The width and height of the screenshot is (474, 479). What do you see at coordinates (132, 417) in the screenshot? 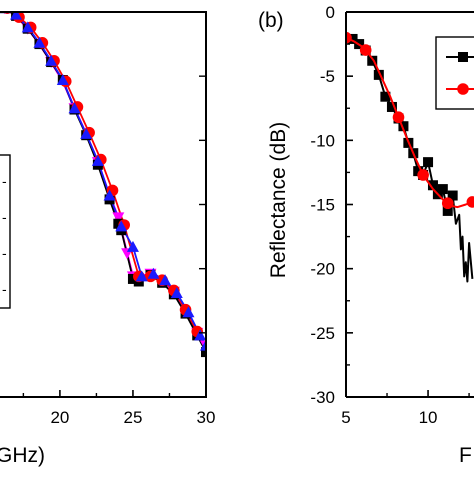
I see `left-x-tick-label: 25` at bounding box center [132, 417].